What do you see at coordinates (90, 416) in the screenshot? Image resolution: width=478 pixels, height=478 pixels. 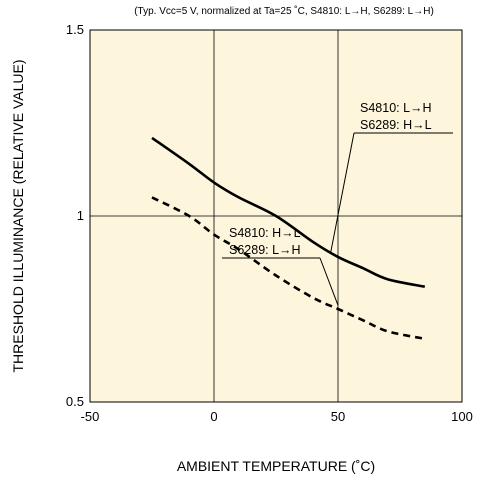 I see `x-tick-label: -50` at bounding box center [90, 416].